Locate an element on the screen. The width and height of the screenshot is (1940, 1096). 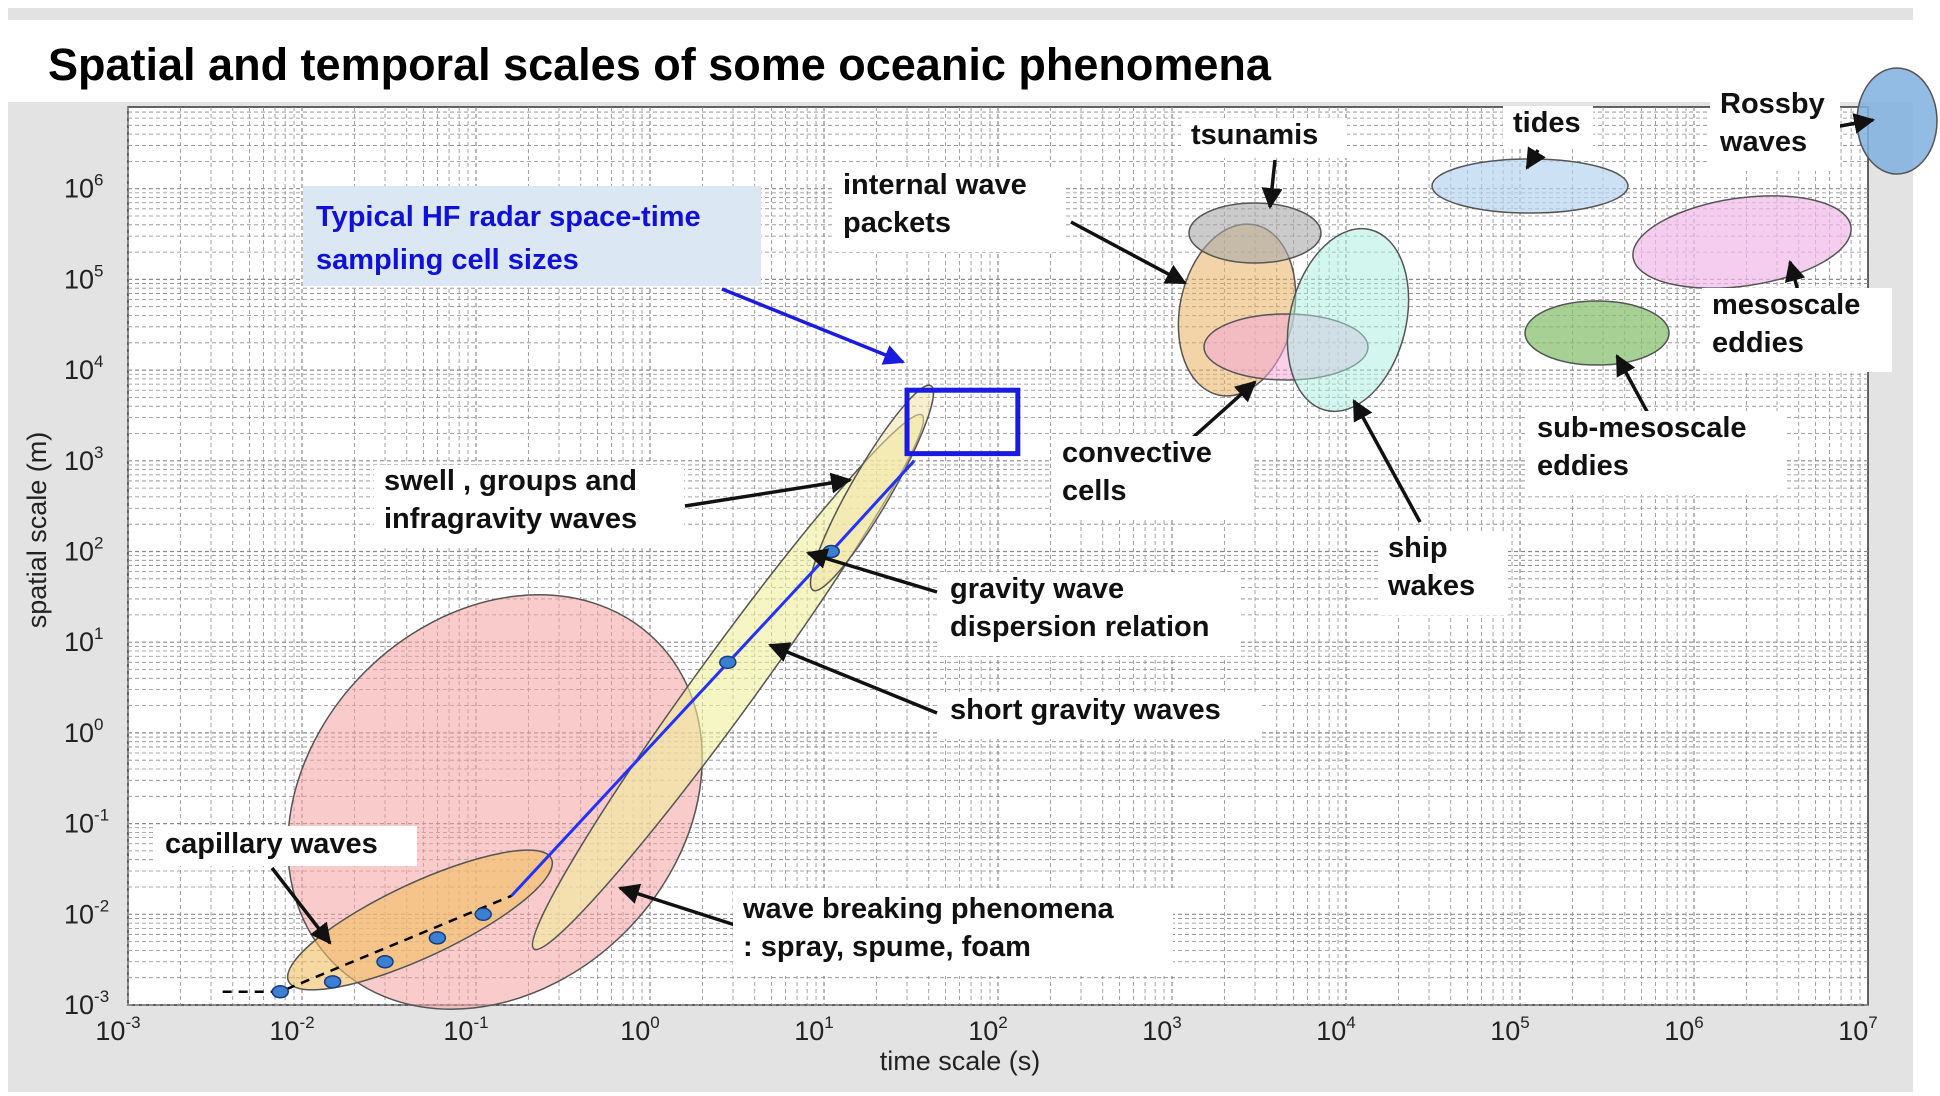
capillary-arrow is located at coordinates (301, 905).